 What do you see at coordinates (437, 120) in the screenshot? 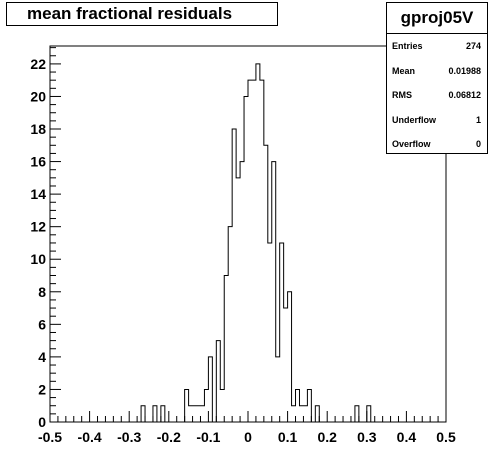
I see `stats-row-underflow: Underflow 1` at bounding box center [437, 120].